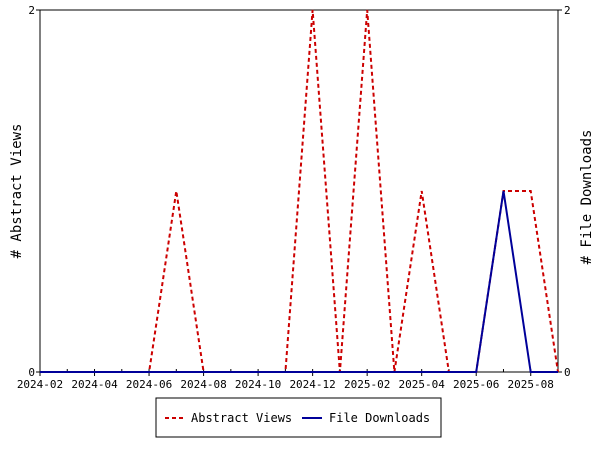 This screenshot has width=600, height=450. Describe the element at coordinates (367, 384) in the screenshot. I see `x-tick-label: 2025-02` at that location.